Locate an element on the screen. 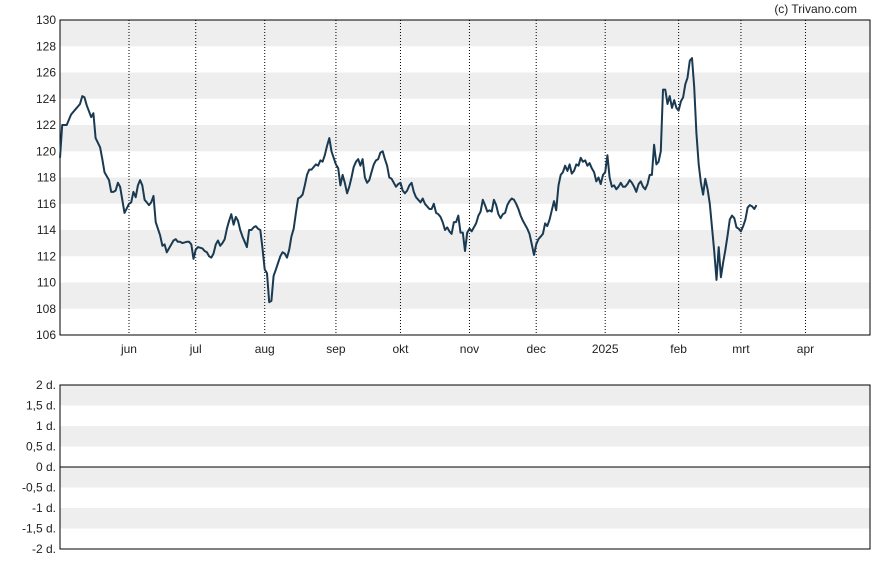 This screenshot has height=565, width=888. x-tick-label: nov is located at coordinates (469, 349).